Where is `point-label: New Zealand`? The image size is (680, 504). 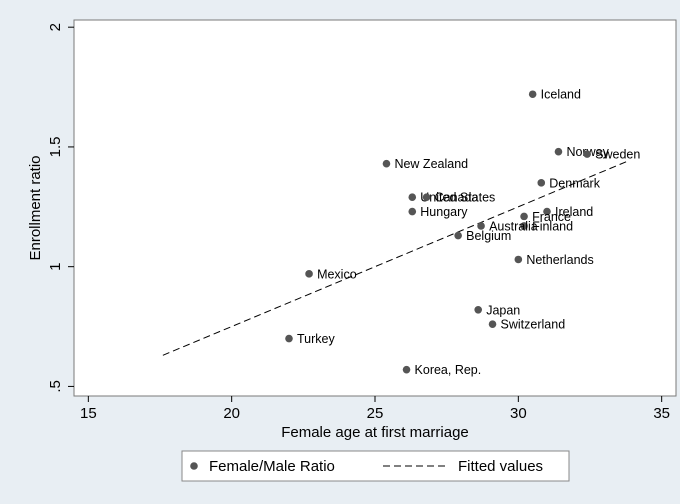 point-label: New Zealand is located at coordinates (431, 164).